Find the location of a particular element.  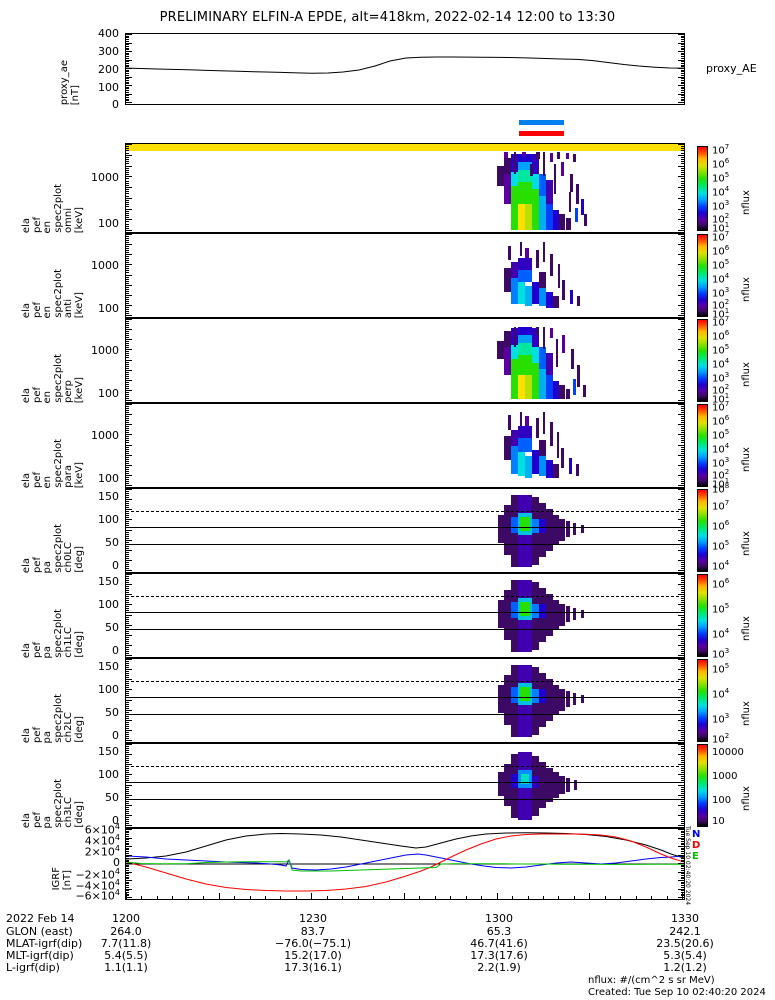

status-bar-blue is located at coordinates (541, 122).